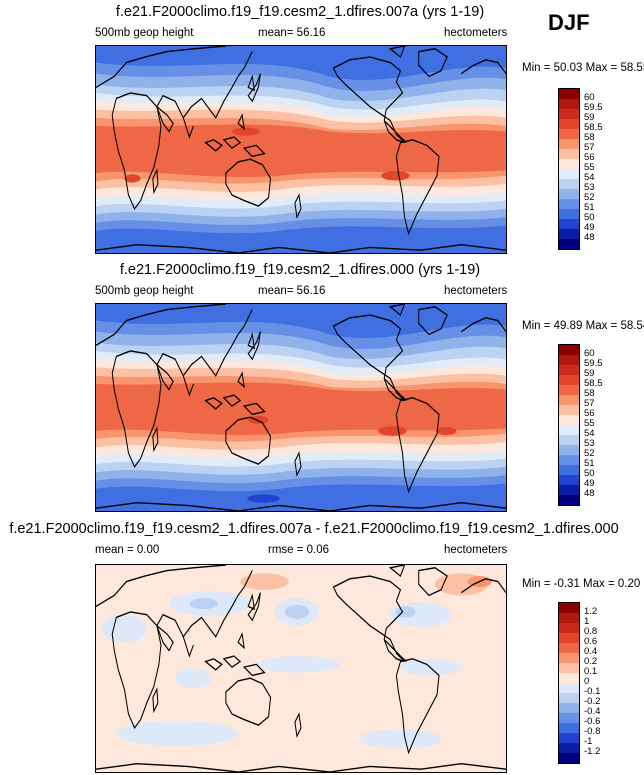  I want to click on colorbar-tick-label: 59, so click(589, 373).